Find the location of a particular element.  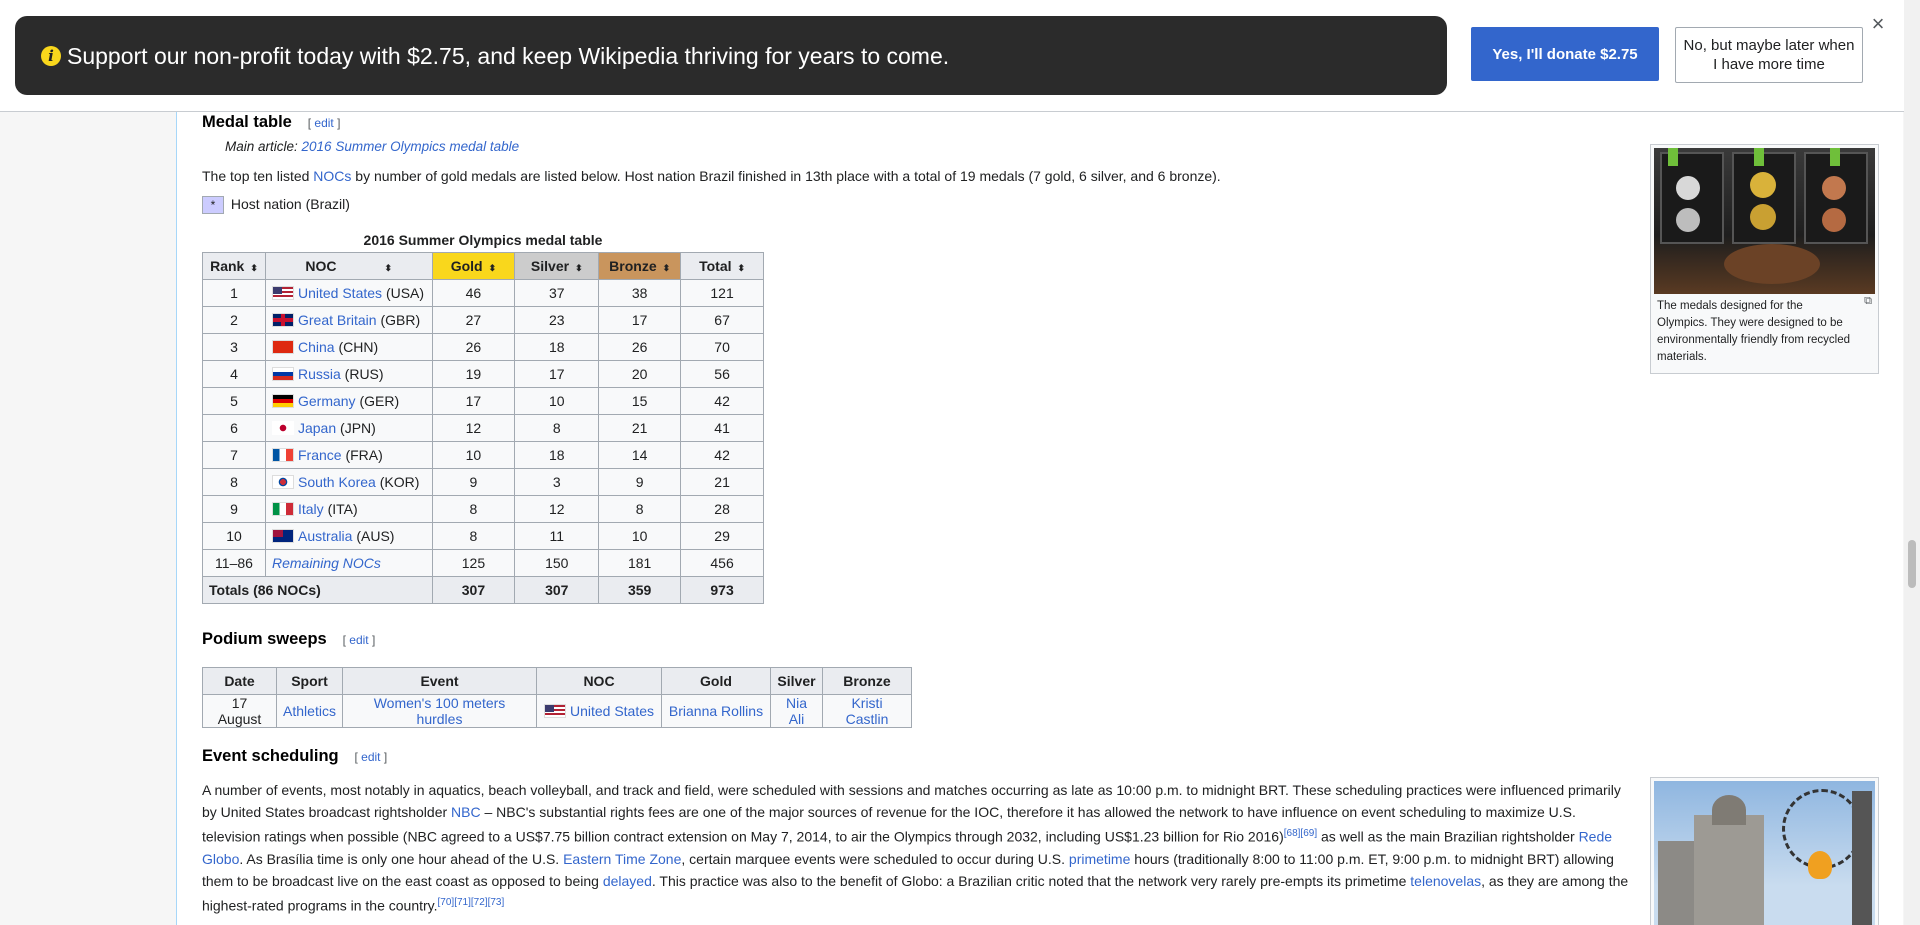

medal-row: 1 United States (USA) 46 37 38 121 is located at coordinates (483, 293).